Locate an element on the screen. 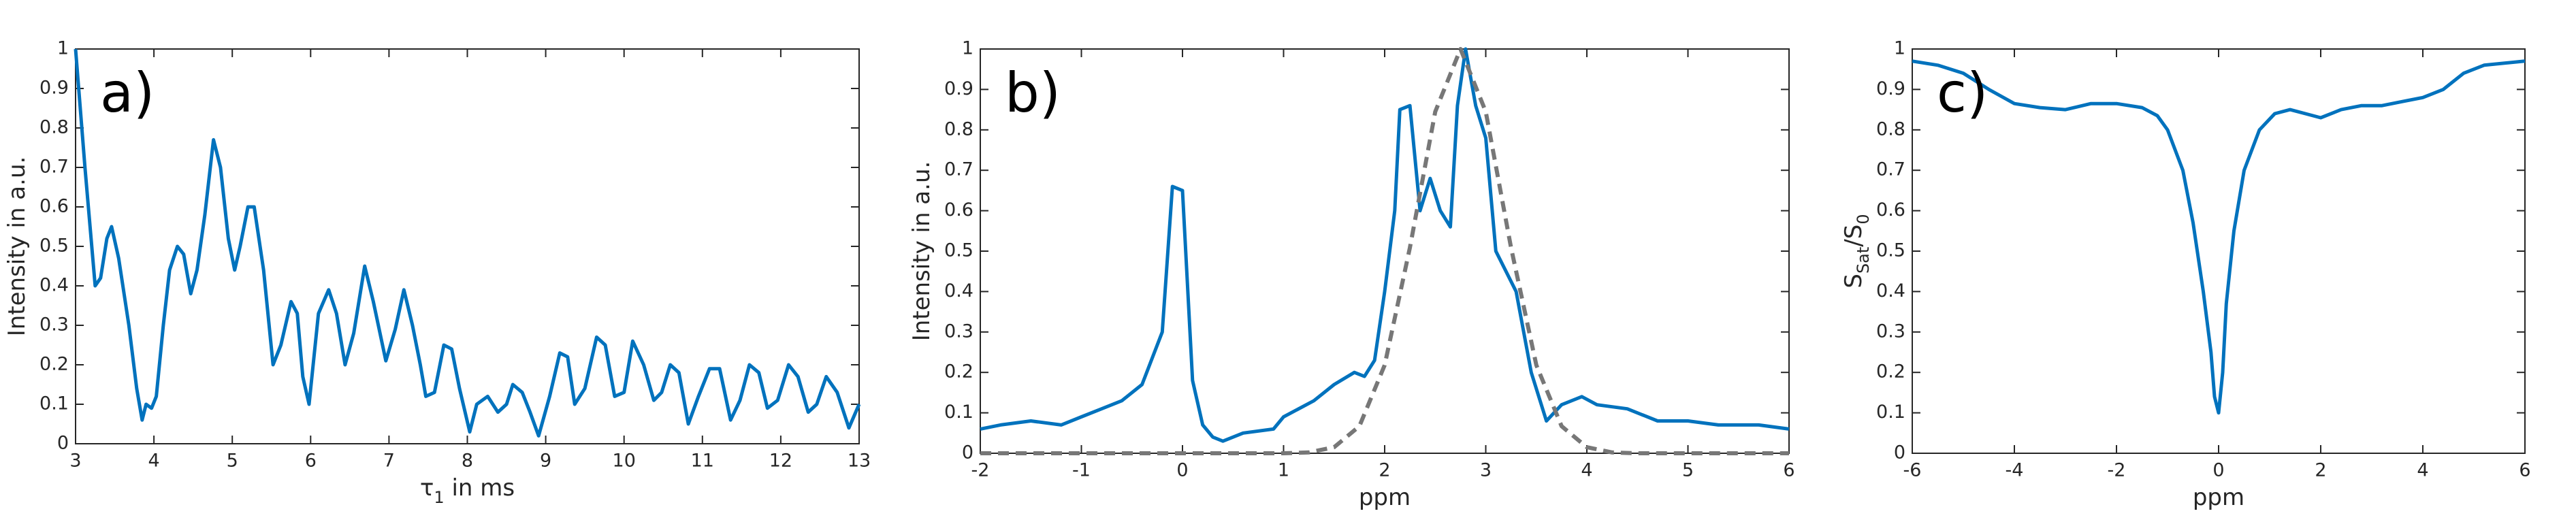  x-tick-label: -4 is located at coordinates (2015, 470).